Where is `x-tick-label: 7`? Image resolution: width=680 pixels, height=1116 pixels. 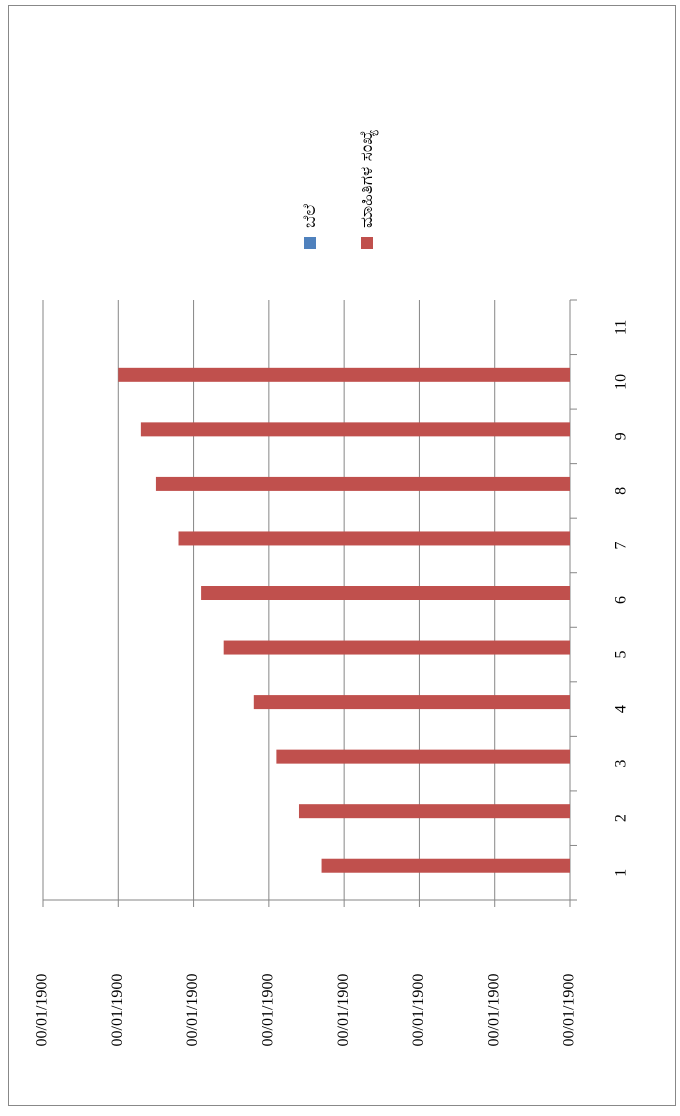 x-tick-label: 7 is located at coordinates (621, 545).